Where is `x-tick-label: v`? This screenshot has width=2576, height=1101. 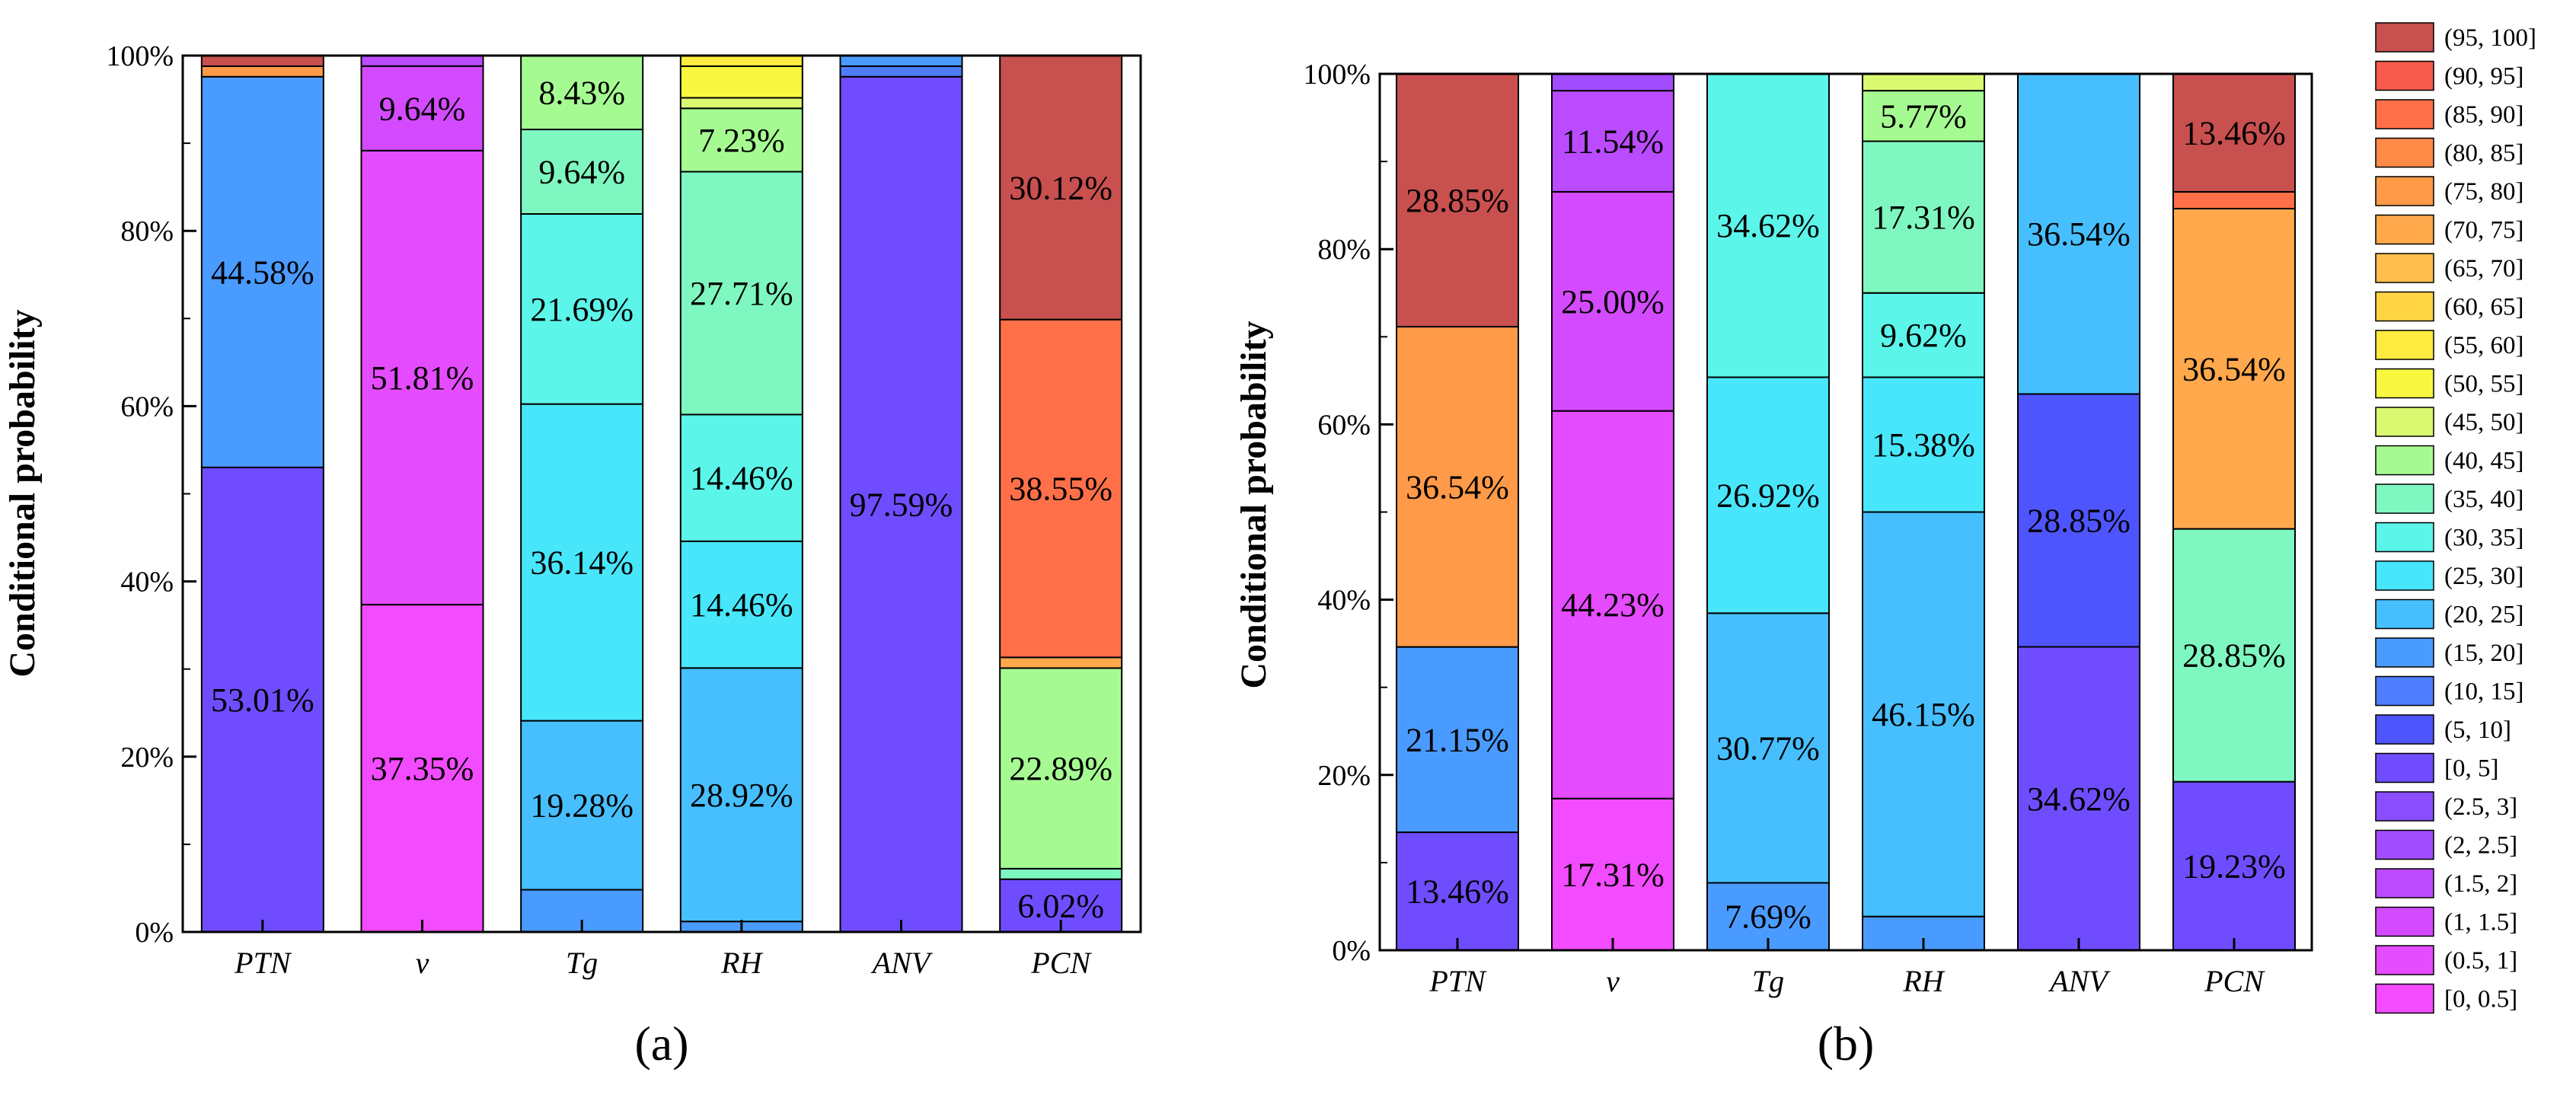
x-tick-label: v is located at coordinates (1613, 981).